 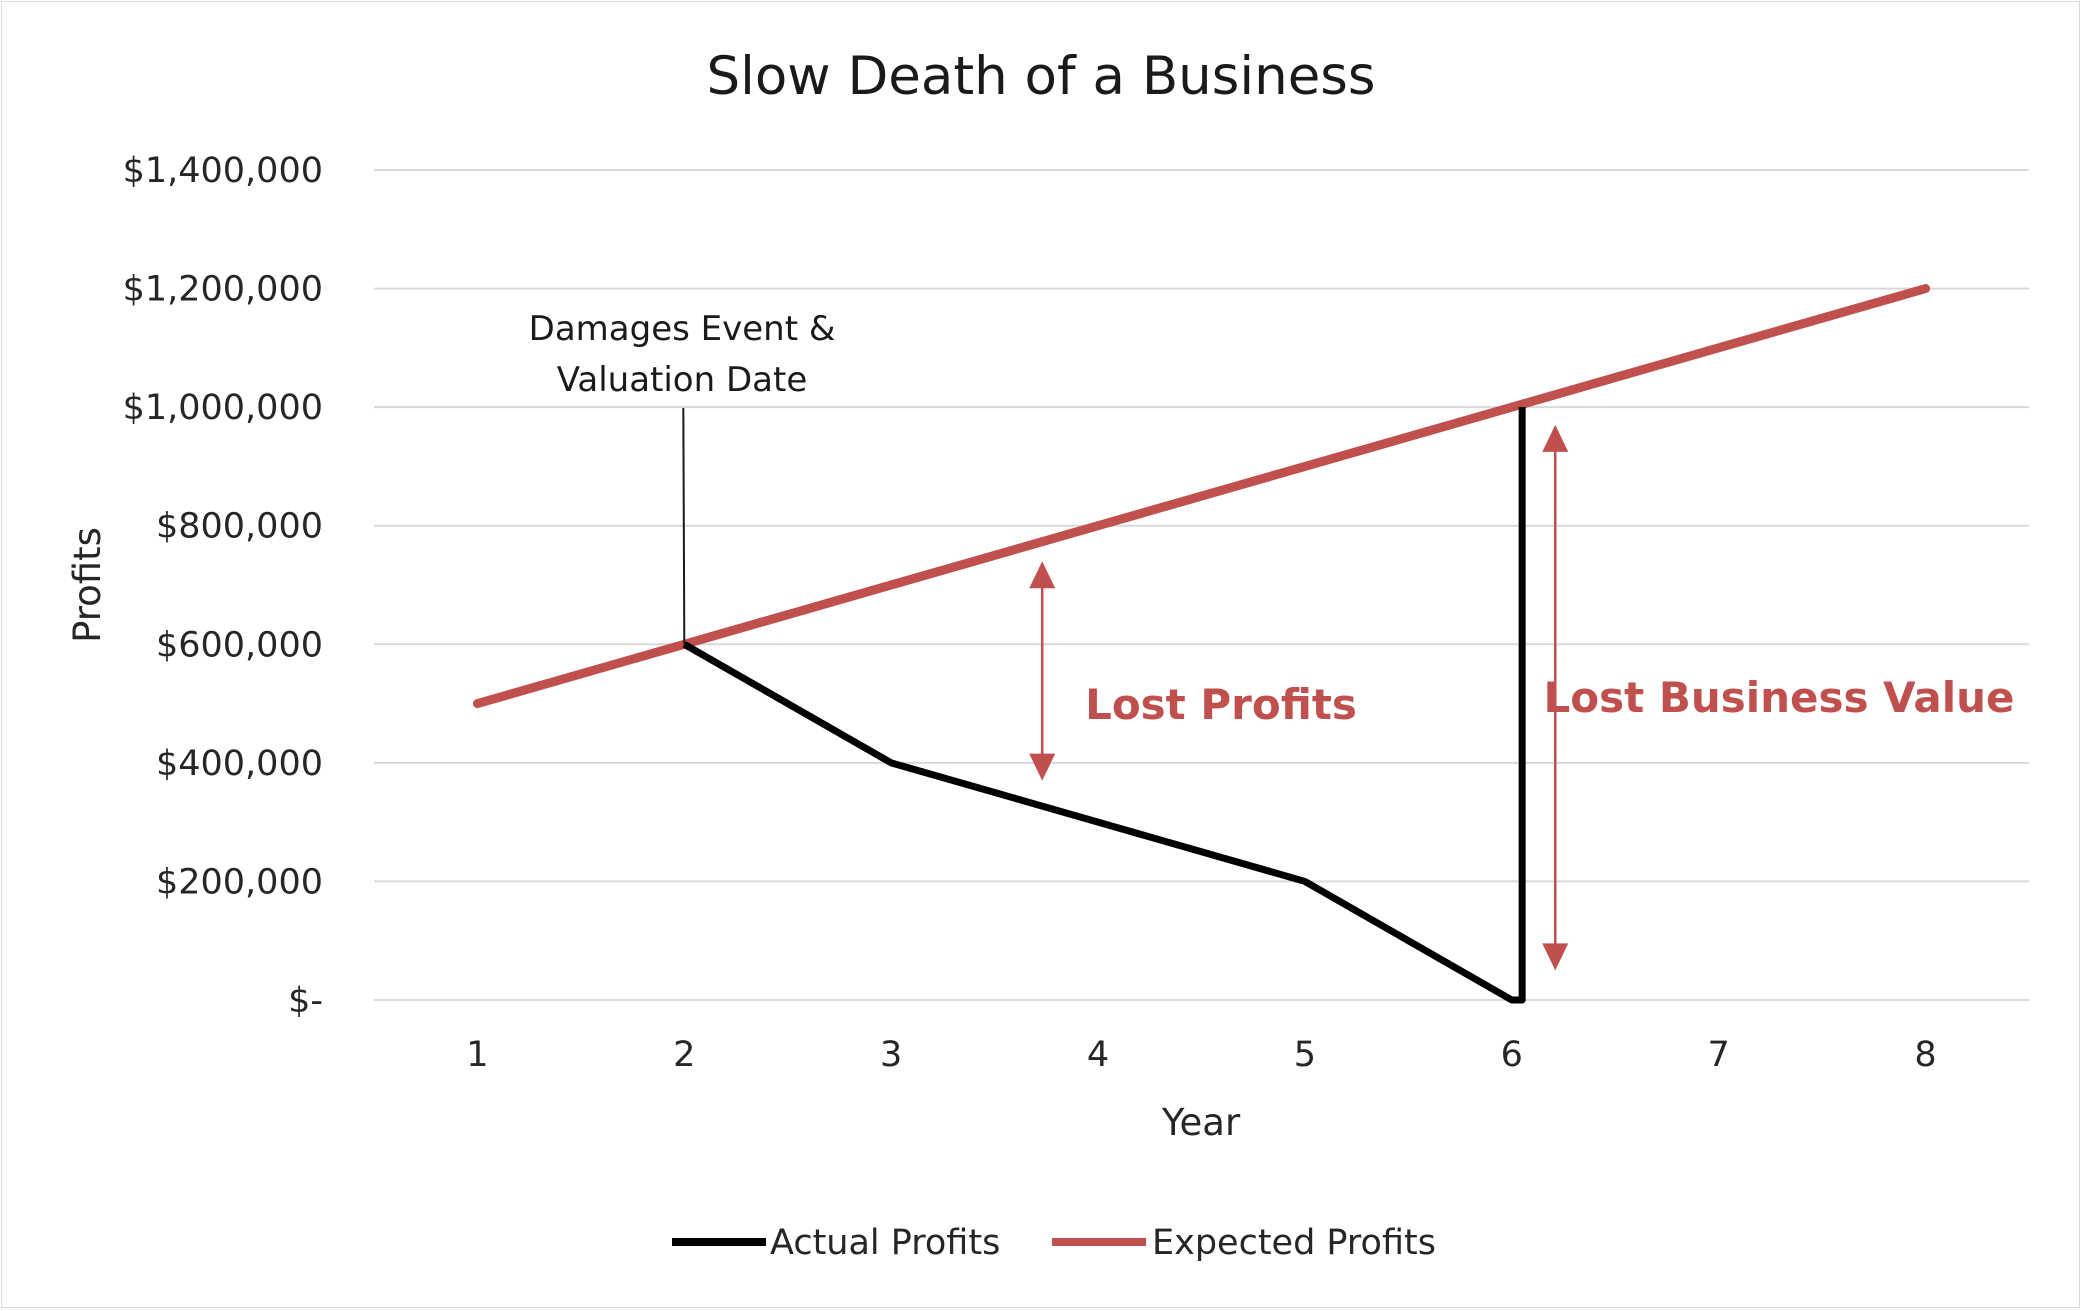 What do you see at coordinates (223, 171) in the screenshot?
I see `y-tick-label: $1,400,000` at bounding box center [223, 171].